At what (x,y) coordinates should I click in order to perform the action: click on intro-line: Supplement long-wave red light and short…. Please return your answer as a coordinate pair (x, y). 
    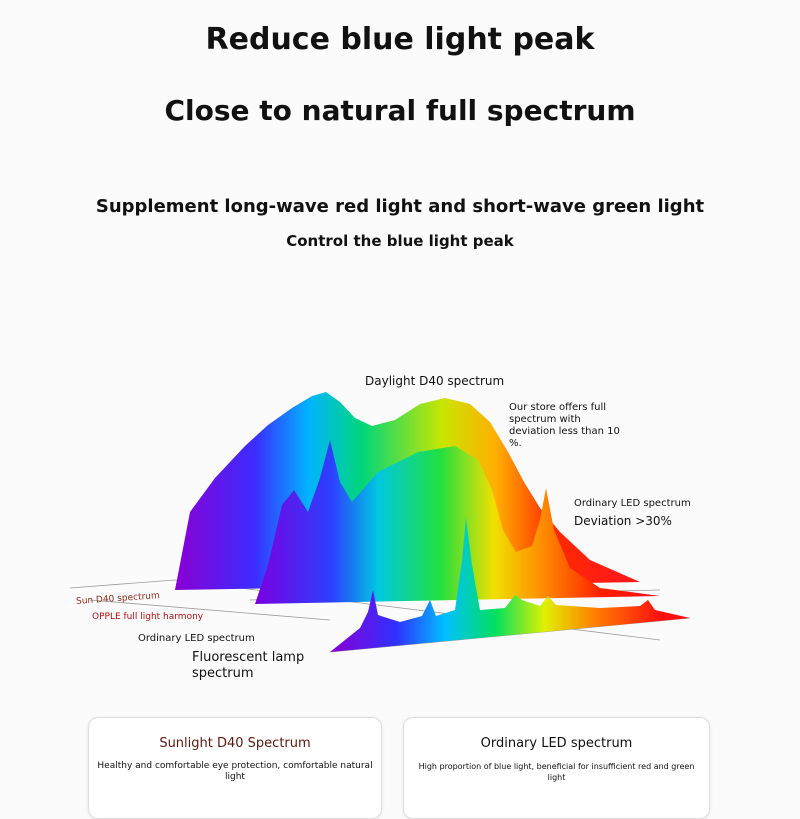
    Looking at the image, I should click on (400, 206).